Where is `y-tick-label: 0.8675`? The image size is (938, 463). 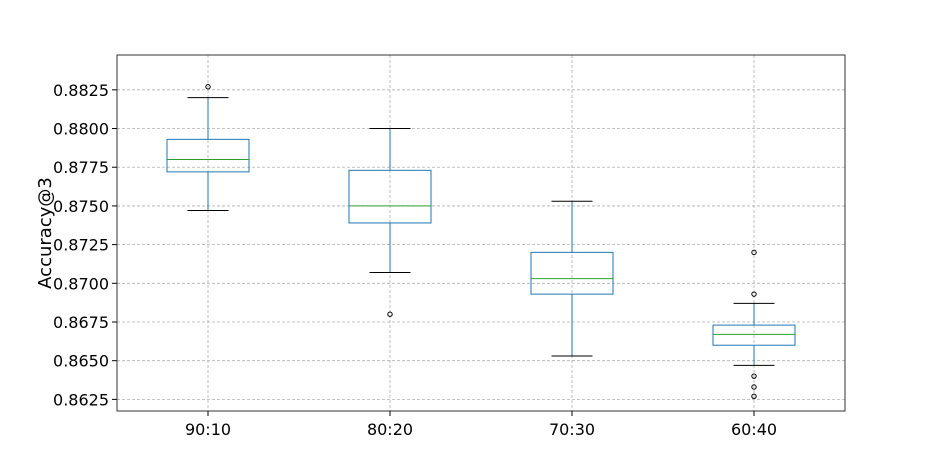 y-tick-label: 0.8675 is located at coordinates (81, 322).